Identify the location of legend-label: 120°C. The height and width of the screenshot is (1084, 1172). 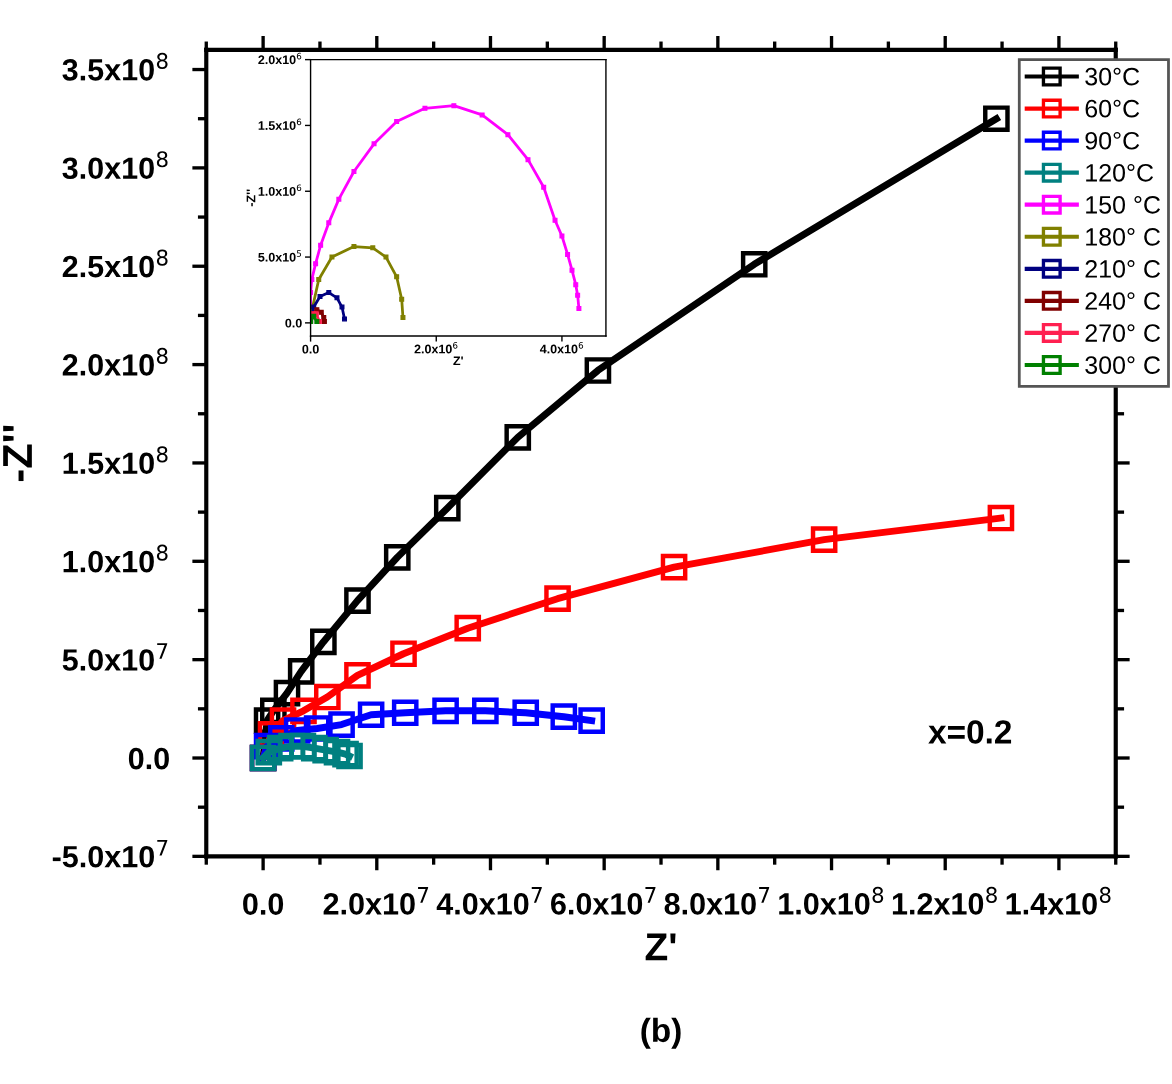
(1120, 172).